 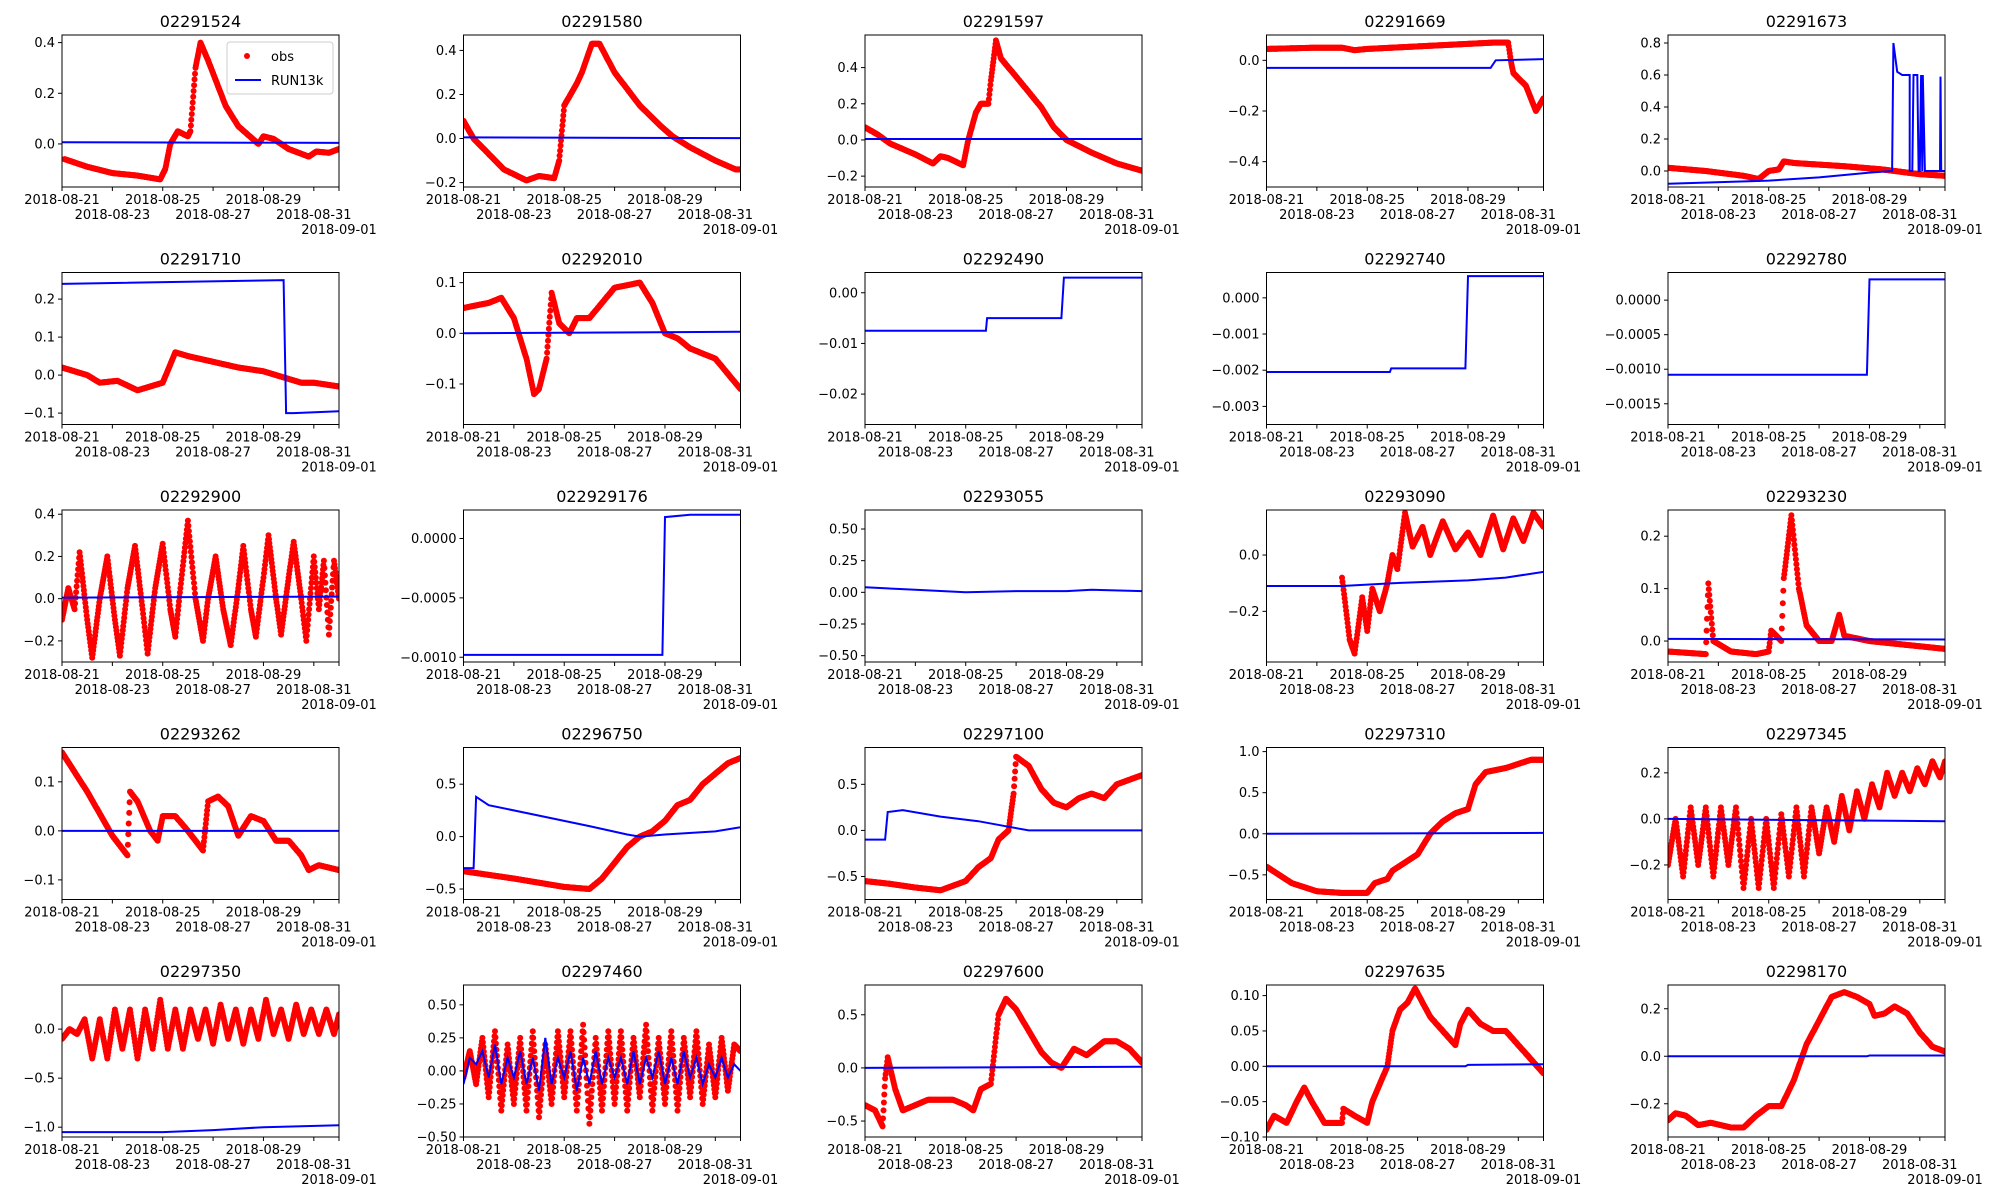 I want to click on subplot-title: 02293090, so click(x=1404, y=496).